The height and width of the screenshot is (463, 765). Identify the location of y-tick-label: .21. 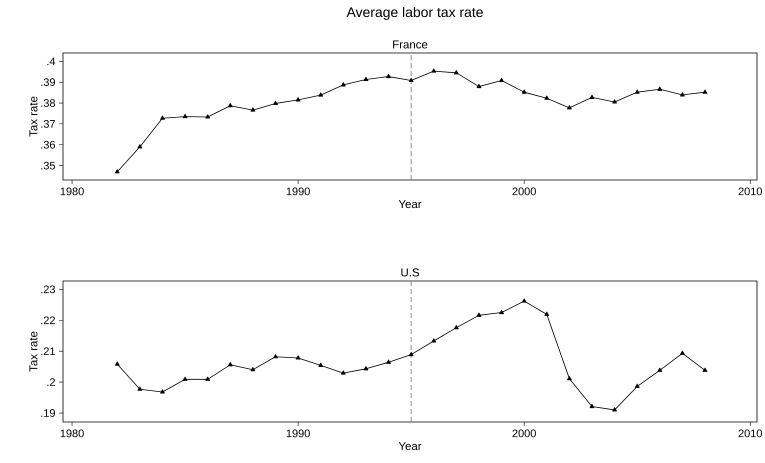
(48, 351).